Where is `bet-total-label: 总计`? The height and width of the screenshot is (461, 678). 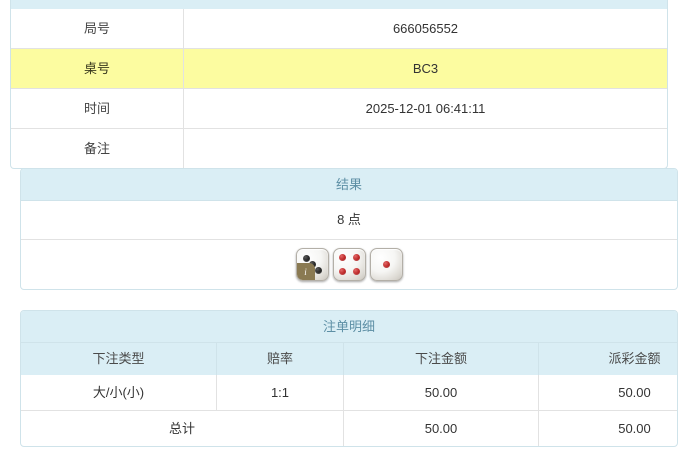
bet-total-label: 总计 is located at coordinates (182, 428).